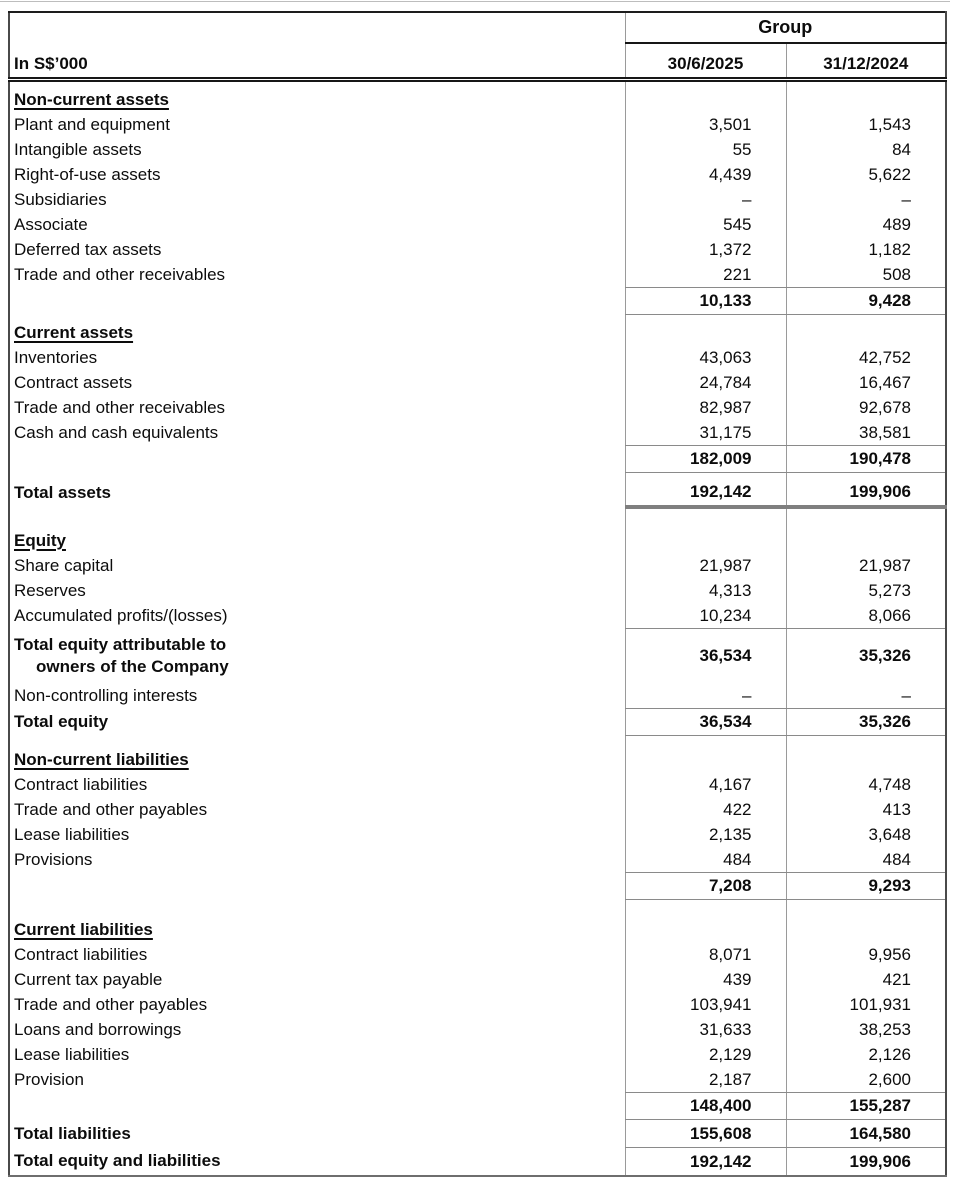 This screenshot has width=955, height=1177. I want to click on total-label-line1: Total equity attributable to, so click(120, 644).